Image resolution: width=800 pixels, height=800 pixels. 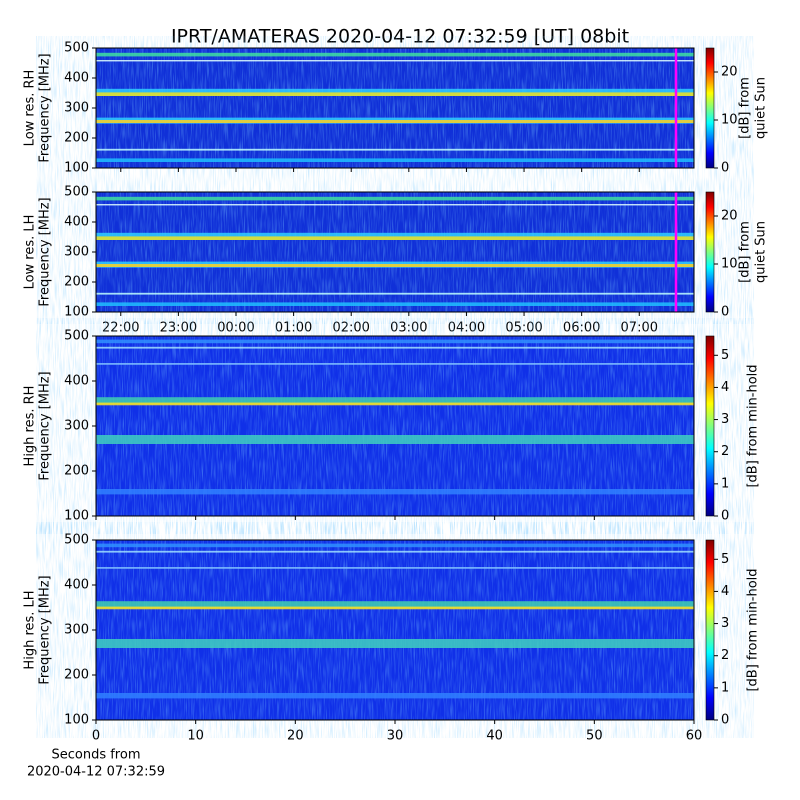 What do you see at coordinates (178, 328) in the screenshot?
I see `x-tick-label: 23:00` at bounding box center [178, 328].